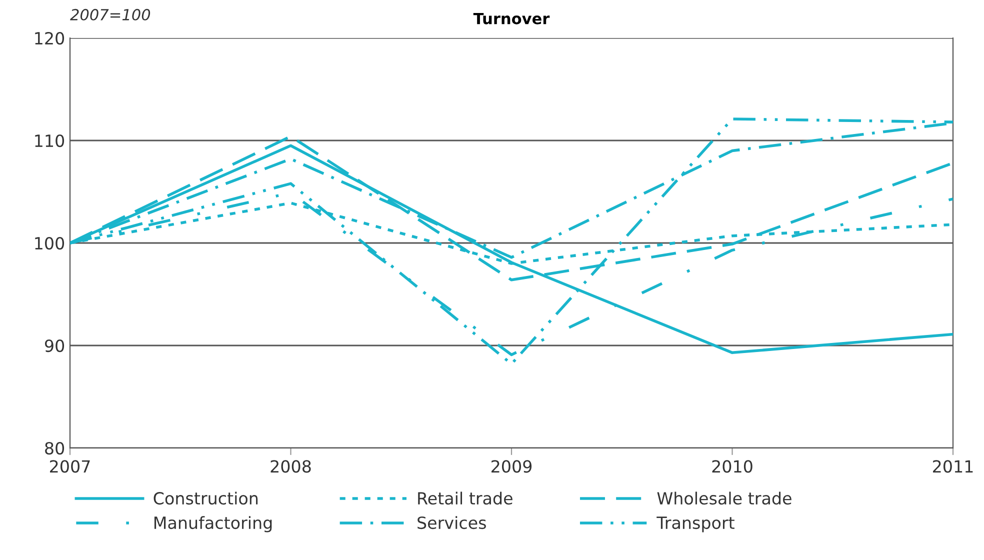 The image size is (984, 560). I want to click on y-tick-label: 80, so click(54, 448).